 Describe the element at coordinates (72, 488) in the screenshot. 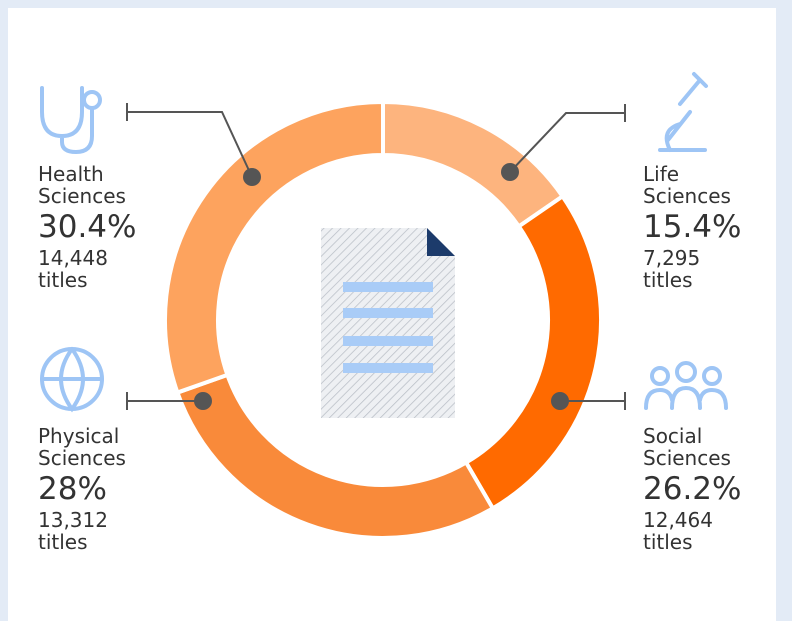

I see `percent-label: 28%` at that location.